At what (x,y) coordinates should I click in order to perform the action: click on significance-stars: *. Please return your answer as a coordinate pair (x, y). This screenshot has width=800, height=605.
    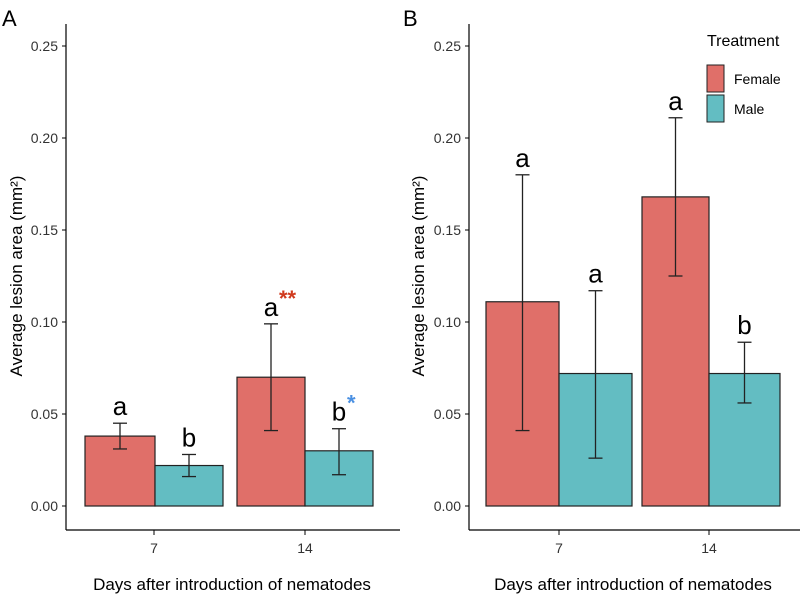
    Looking at the image, I should click on (351, 403).